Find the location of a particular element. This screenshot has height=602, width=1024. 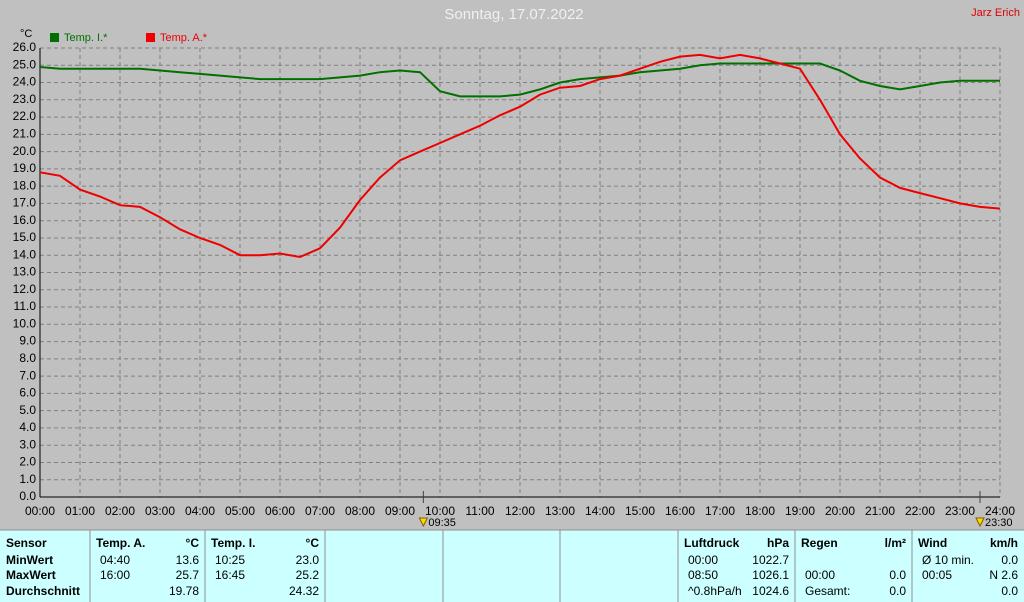

table-cell: 10:25 is located at coordinates (230, 560).